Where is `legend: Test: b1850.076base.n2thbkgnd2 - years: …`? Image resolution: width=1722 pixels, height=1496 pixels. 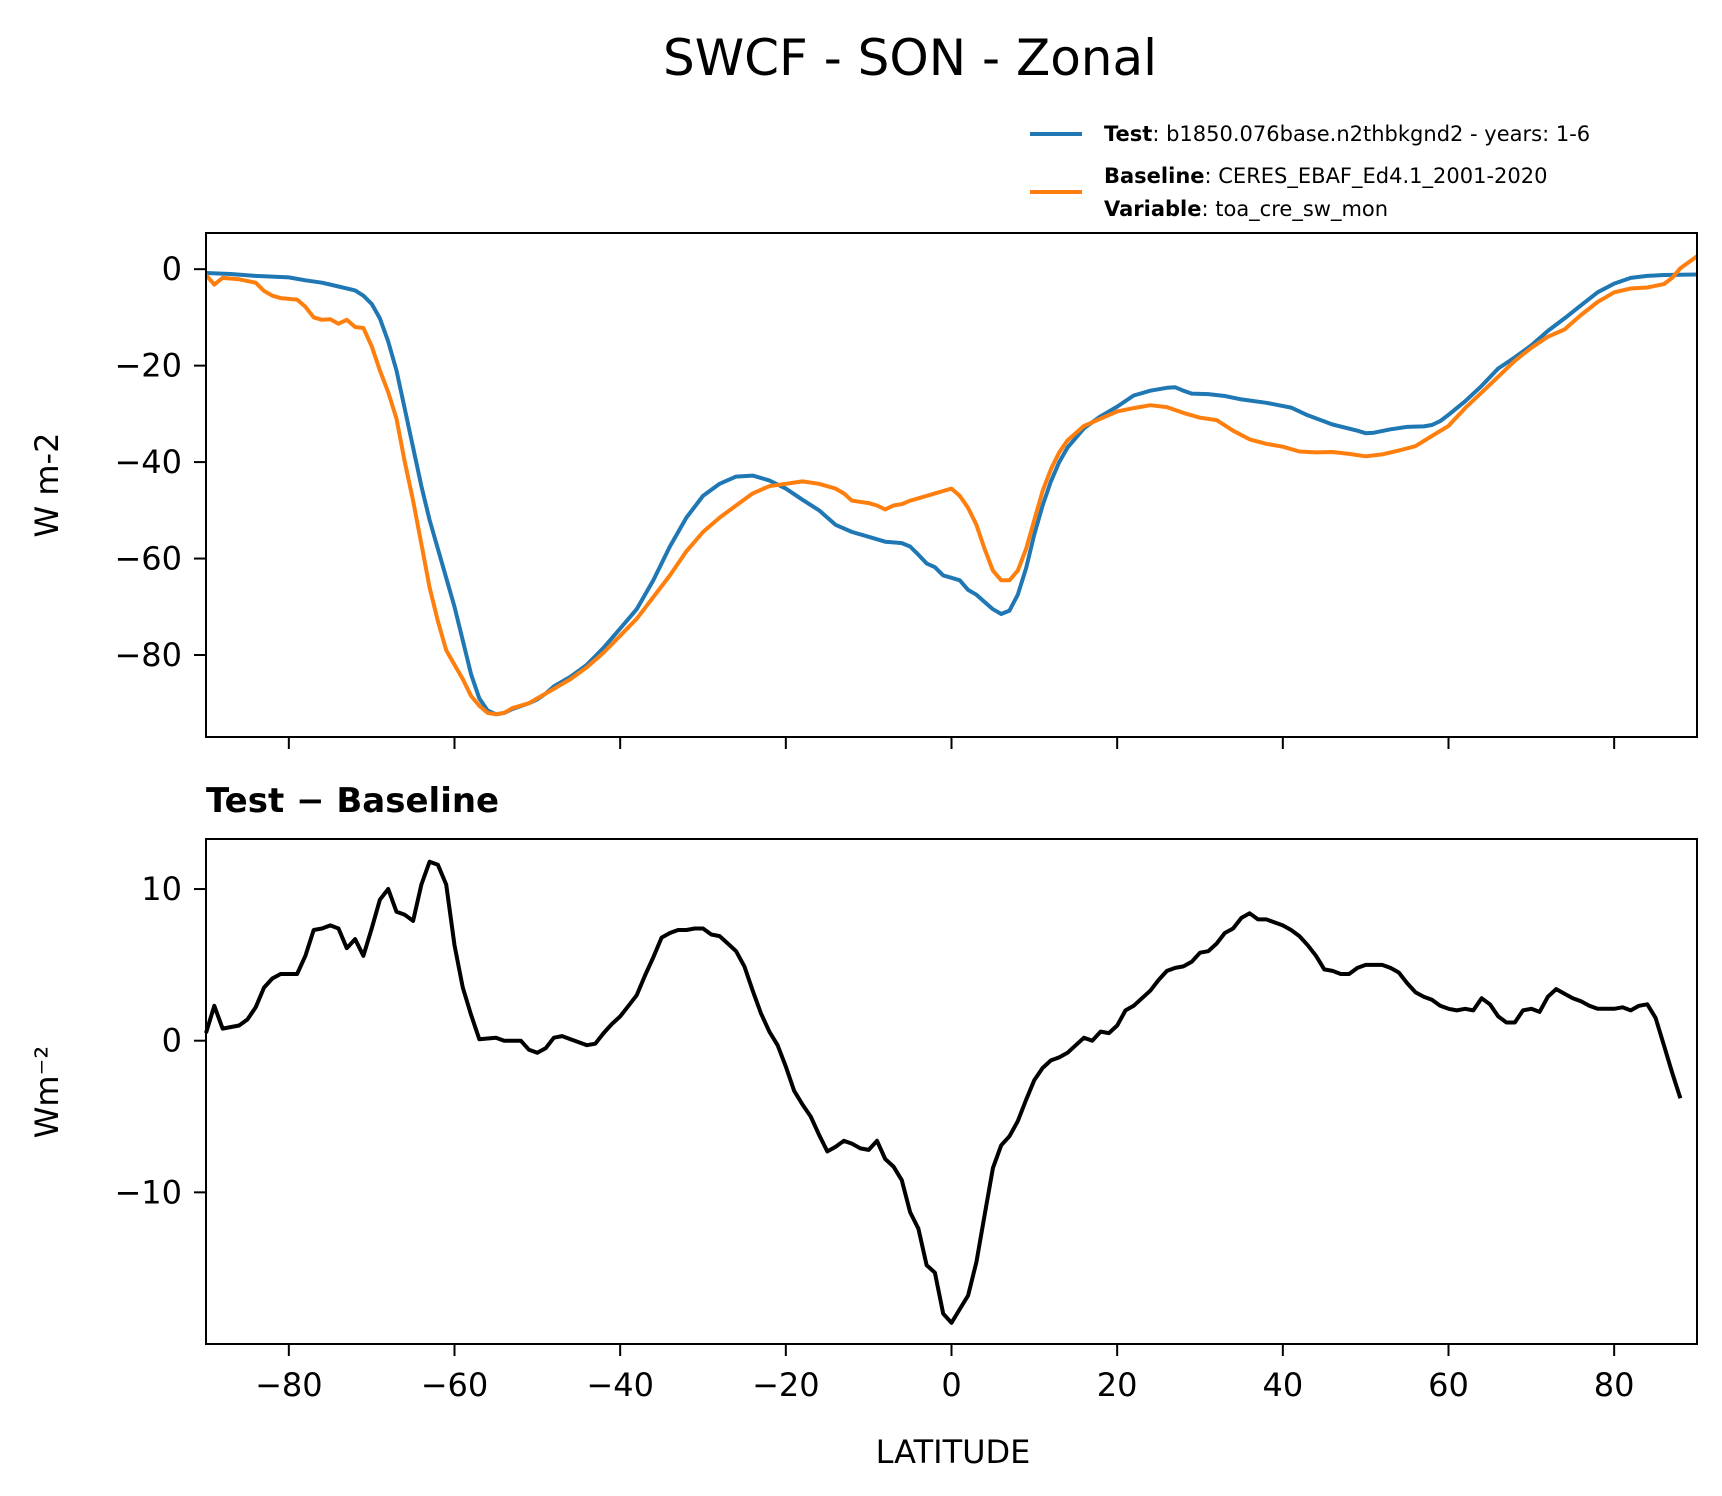 legend: Test: b1850.076base.n2thbkgnd2 - years: … is located at coordinates (1310, 172).